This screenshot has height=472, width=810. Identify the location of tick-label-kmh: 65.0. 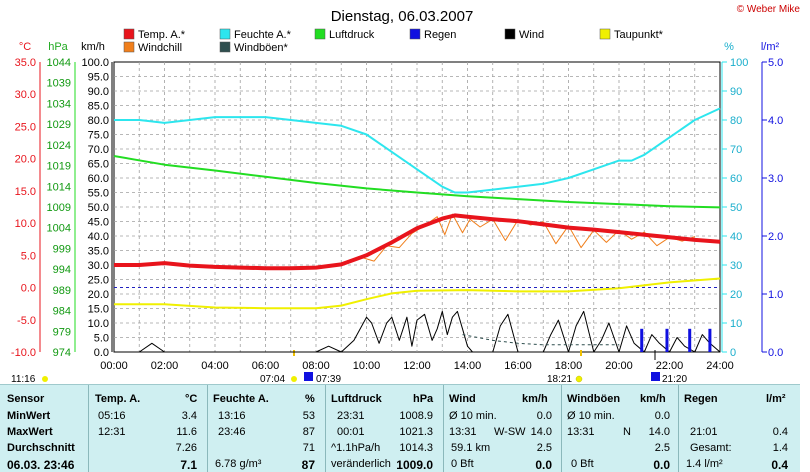
(98, 165).